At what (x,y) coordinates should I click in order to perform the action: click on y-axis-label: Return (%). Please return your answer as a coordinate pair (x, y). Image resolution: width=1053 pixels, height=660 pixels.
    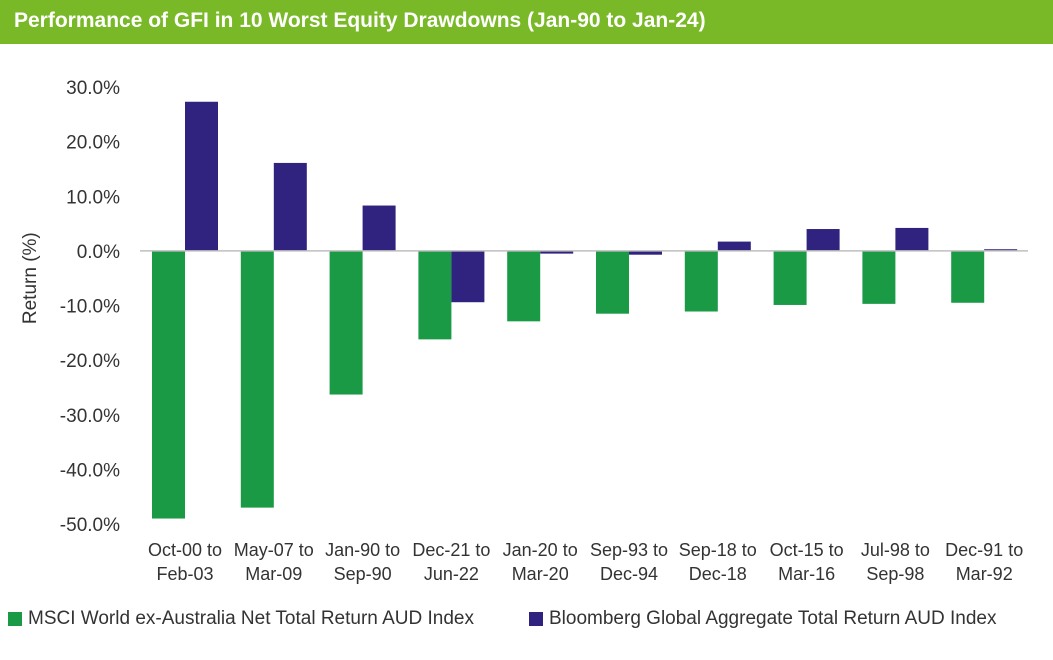
    Looking at the image, I should click on (30, 278).